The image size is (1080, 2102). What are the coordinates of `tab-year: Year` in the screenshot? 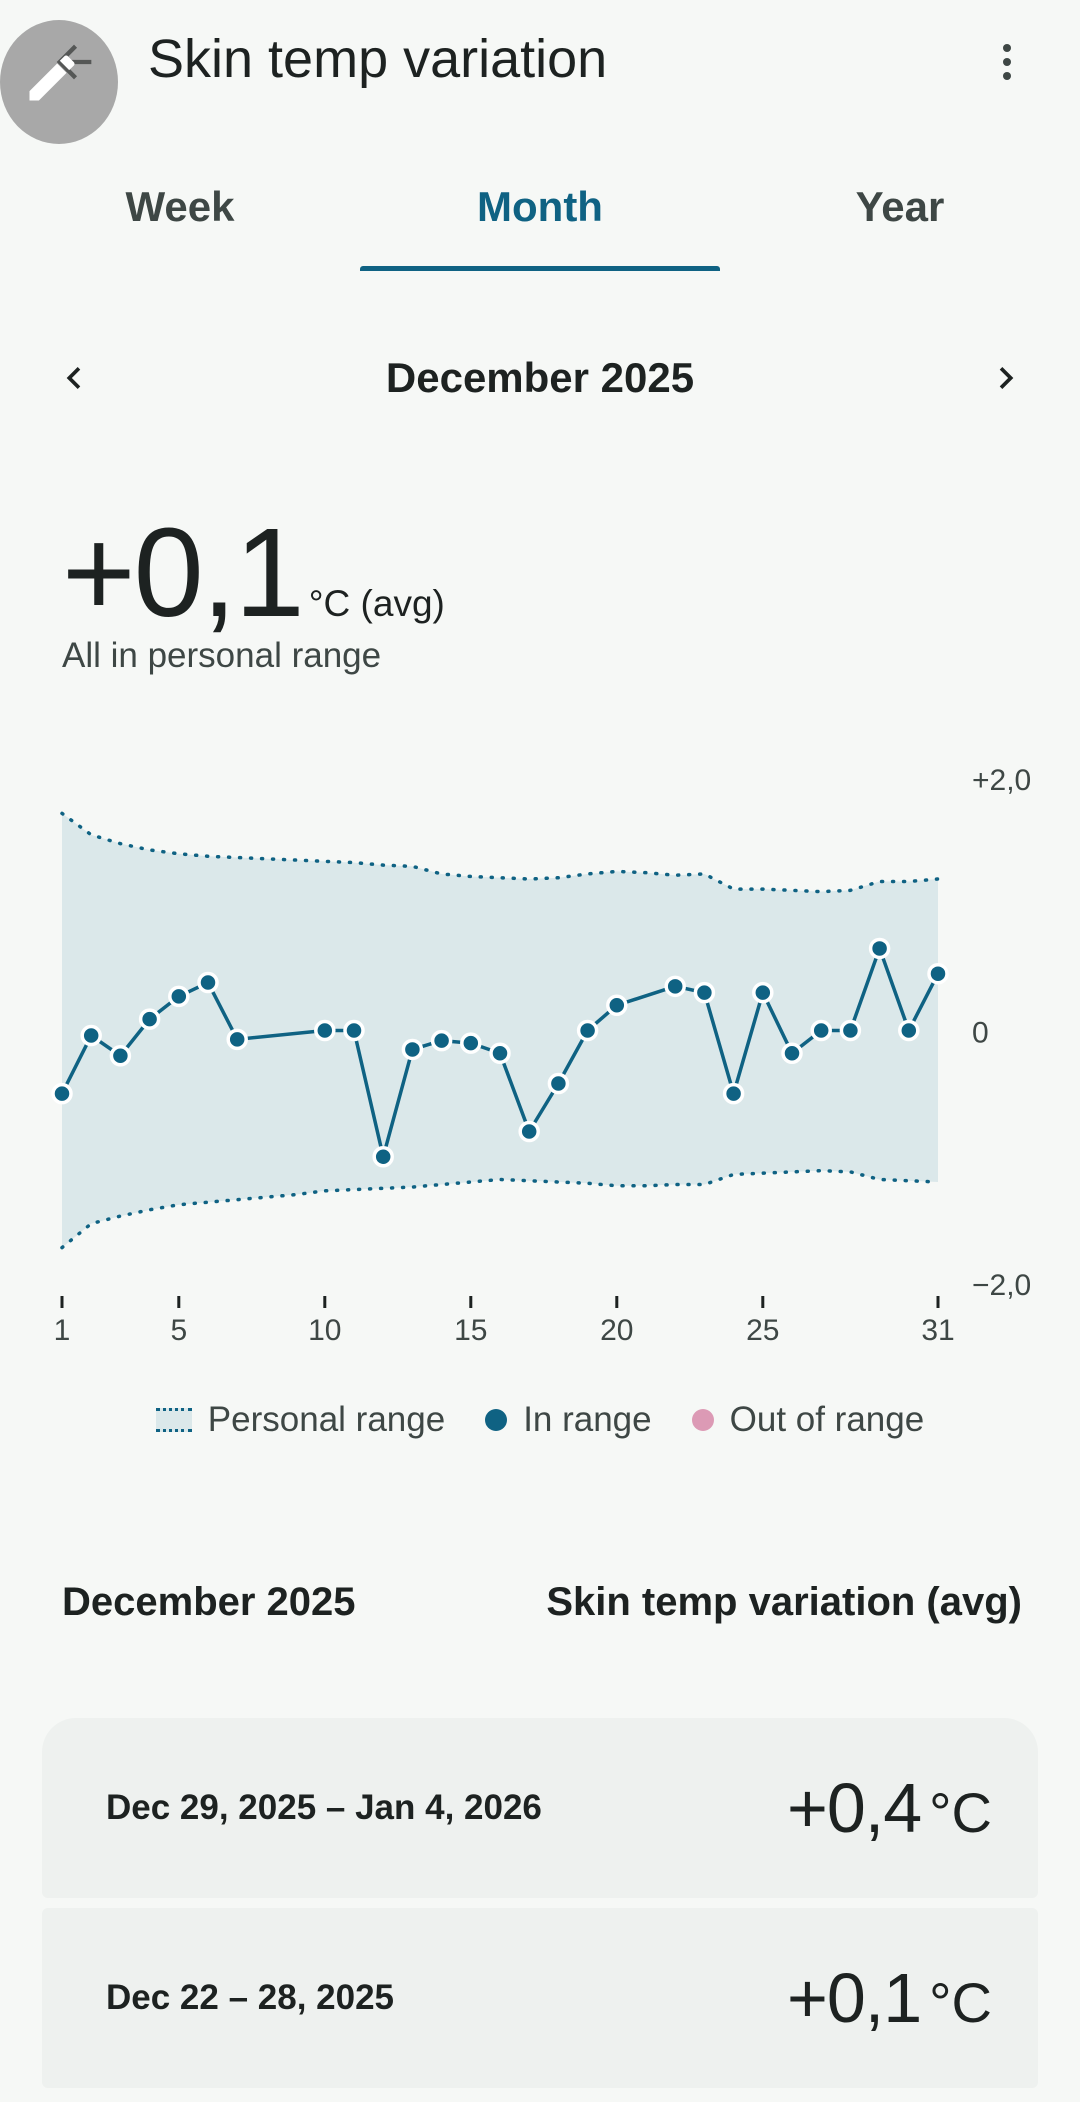 It's located at (900, 206).